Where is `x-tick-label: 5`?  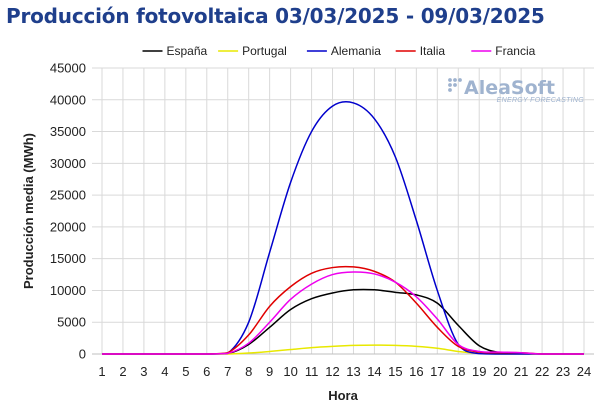 x-tick-label: 5 is located at coordinates (185, 371).